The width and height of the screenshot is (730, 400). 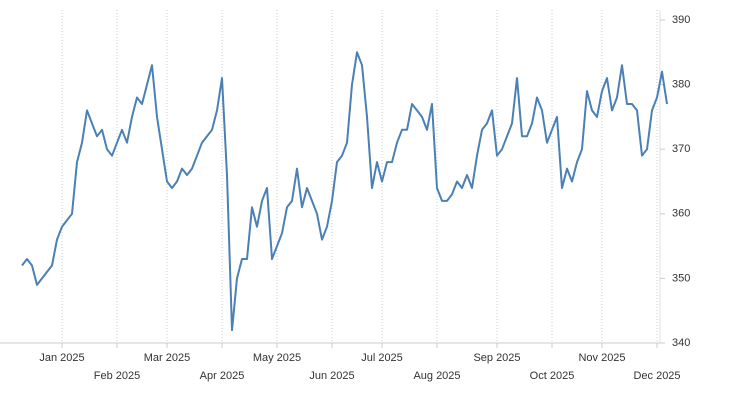 What do you see at coordinates (681, 85) in the screenshot?
I see `y-tick-label: 380` at bounding box center [681, 85].